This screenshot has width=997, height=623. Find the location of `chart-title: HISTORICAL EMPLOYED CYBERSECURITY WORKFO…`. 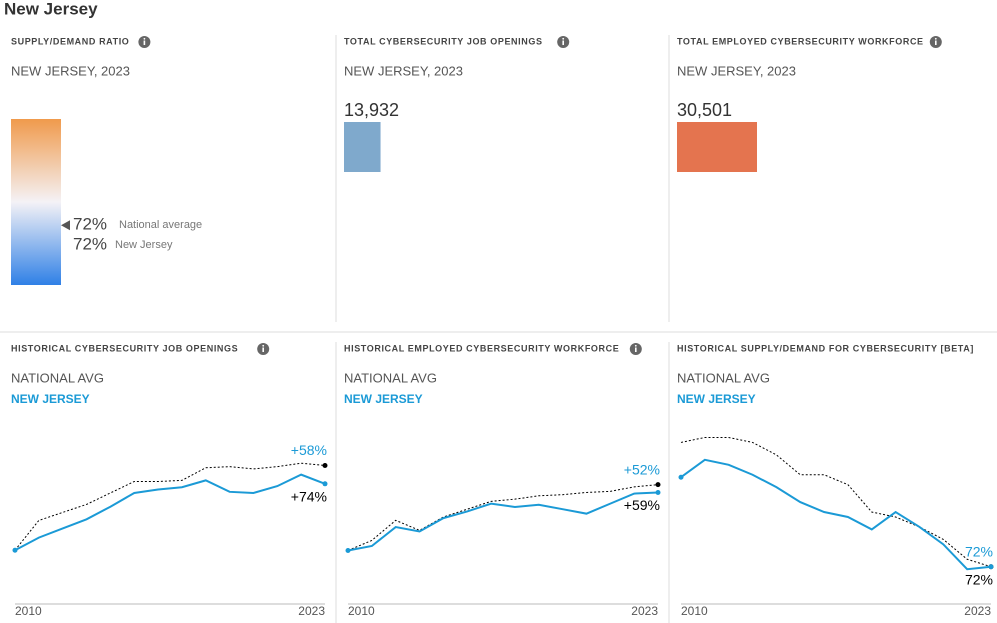

chart-title: HISTORICAL EMPLOYED CYBERSECURITY WORKFO… is located at coordinates (481, 348).